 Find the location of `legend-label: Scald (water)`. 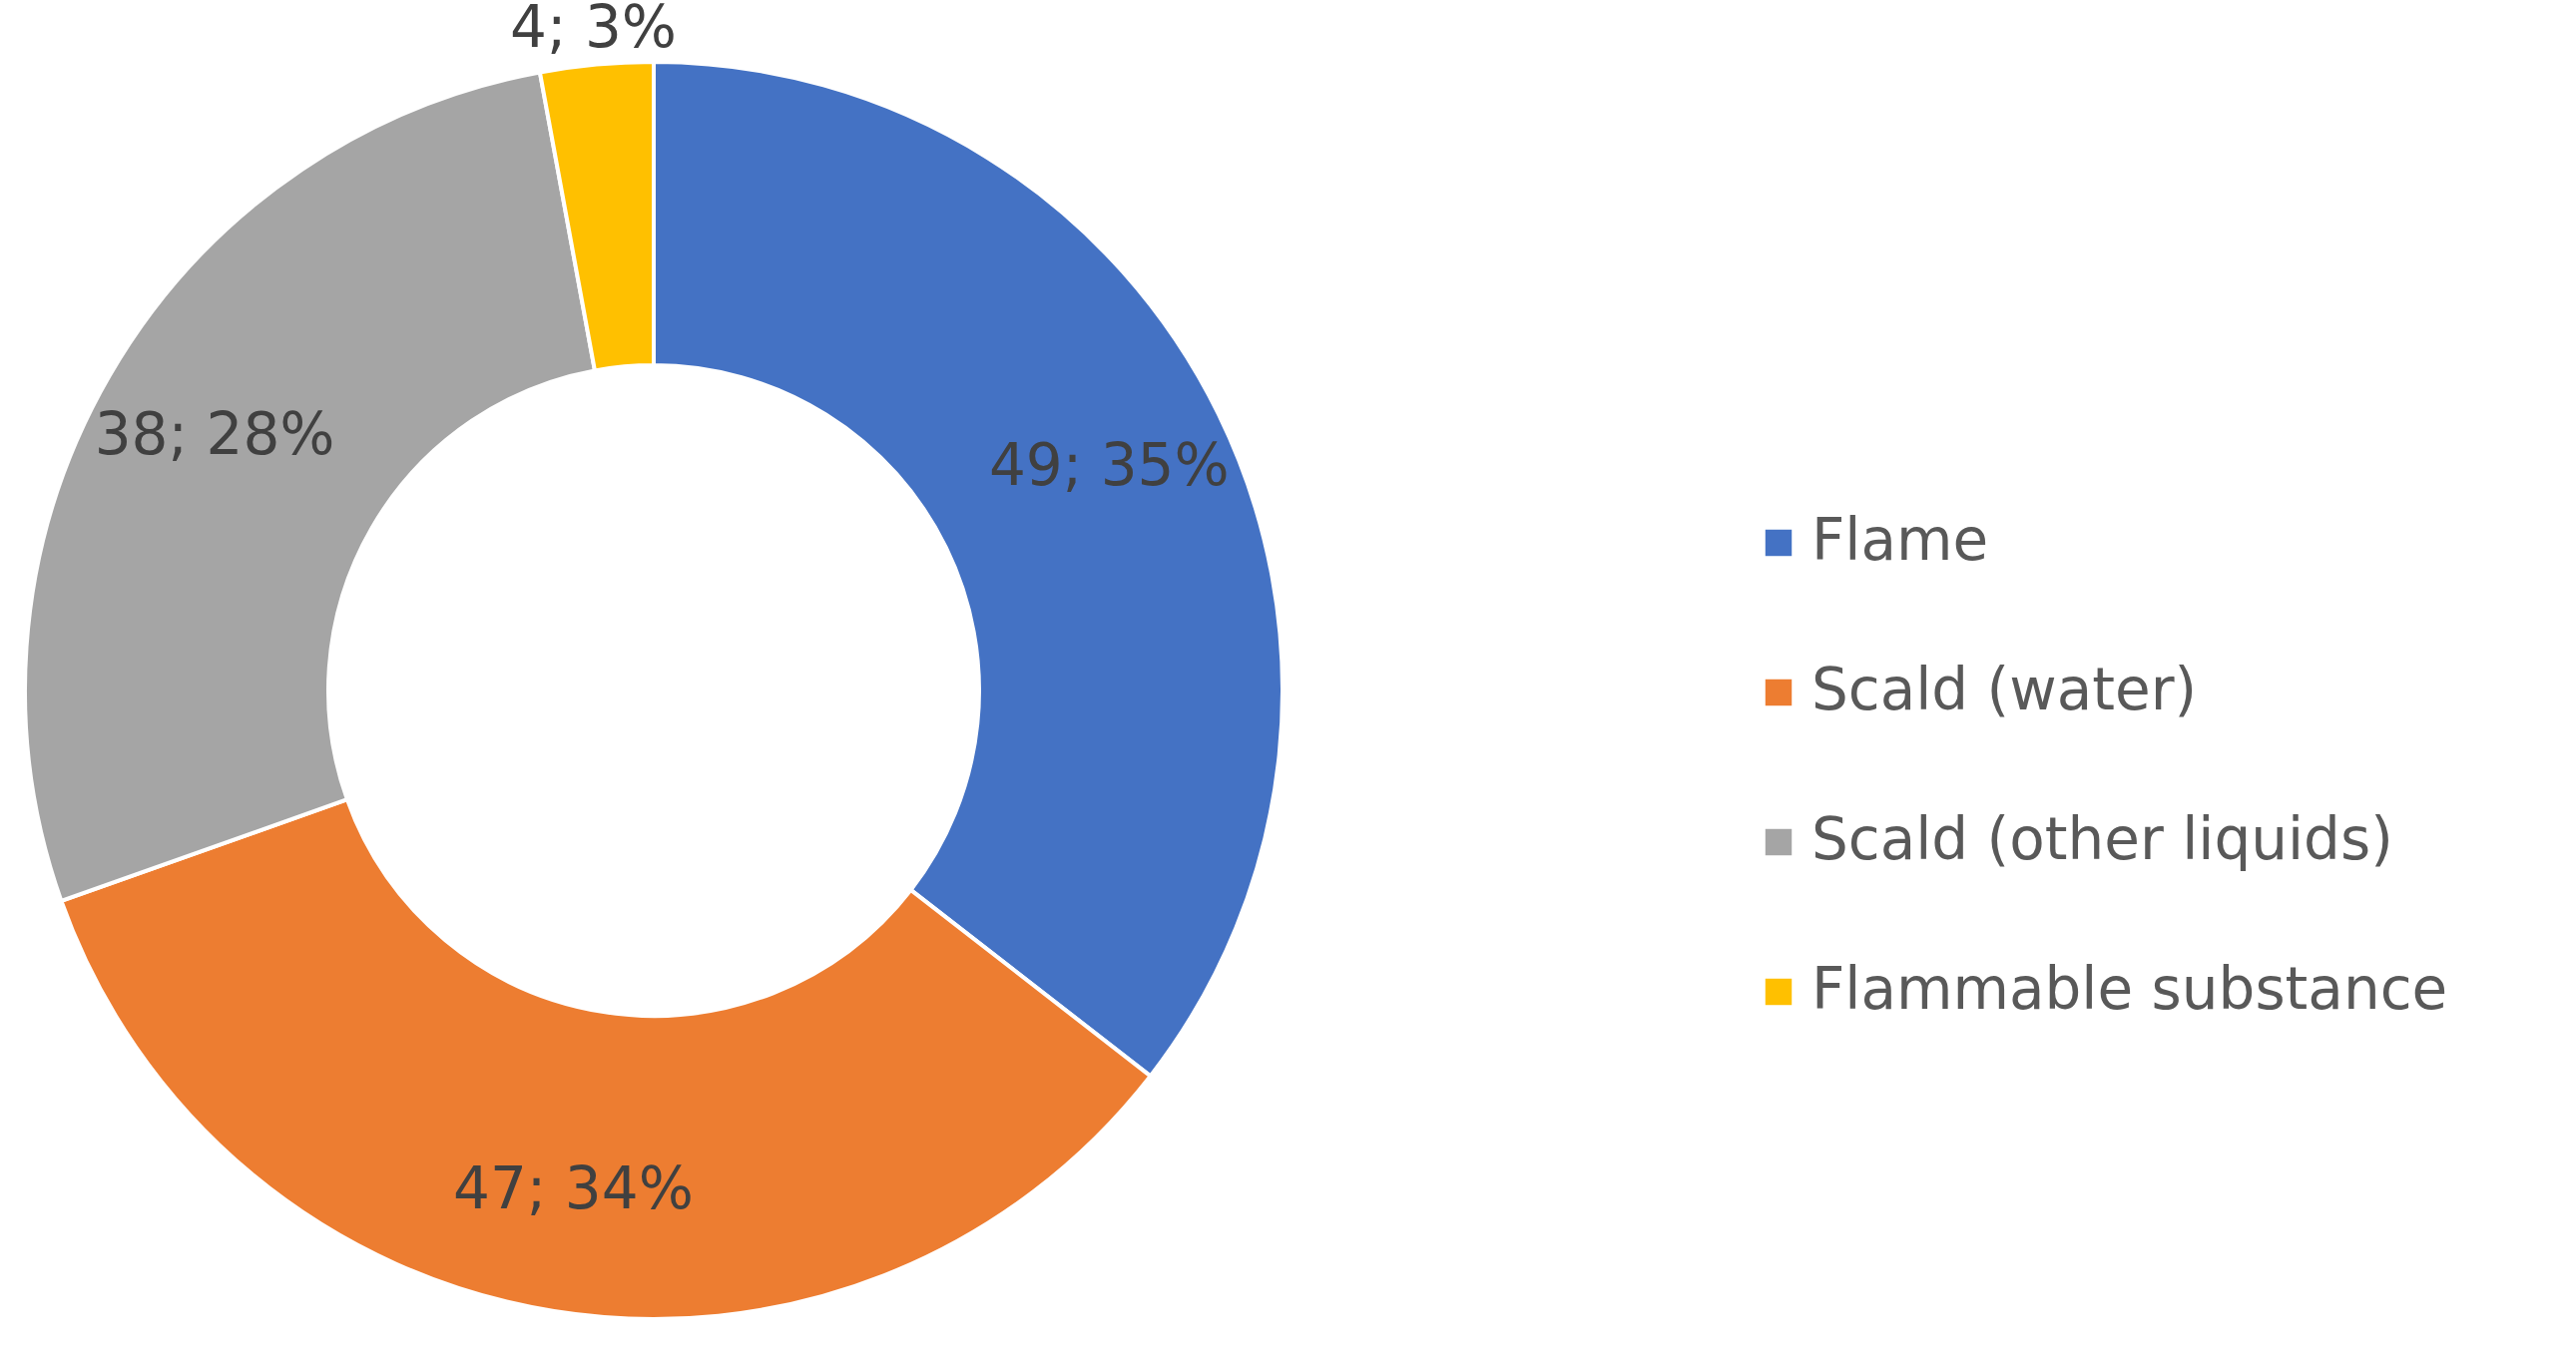

legend-label: Scald (water) is located at coordinates (2005, 690).